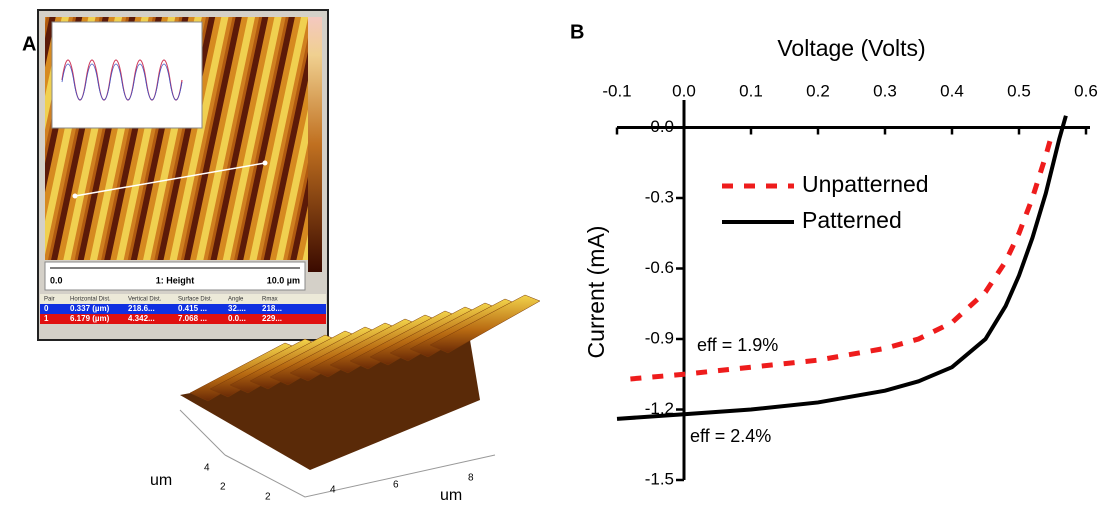 The height and width of the screenshot is (510, 1104). What do you see at coordinates (175, 280) in the screenshot?
I see `channel-label: 1: Height` at bounding box center [175, 280].